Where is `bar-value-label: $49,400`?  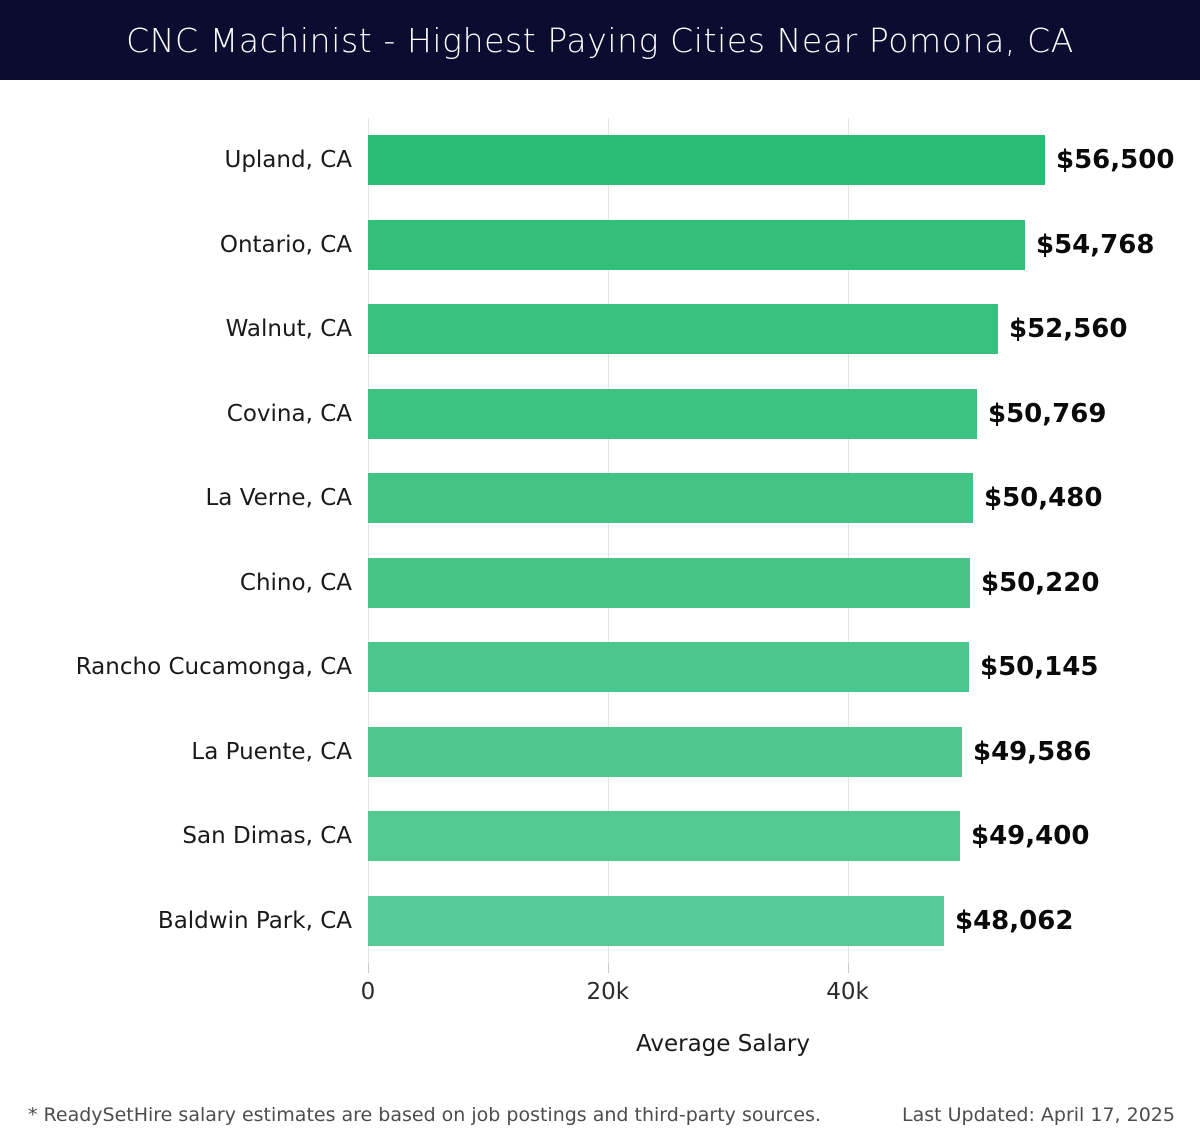
bar-value-label: $49,400 is located at coordinates (1030, 836).